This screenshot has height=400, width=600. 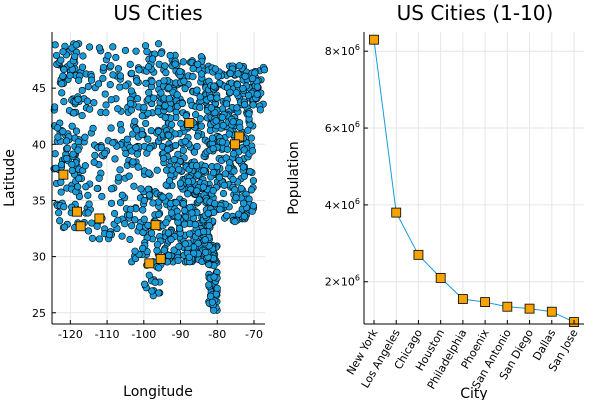 What do you see at coordinates (475, 13) in the screenshot?
I see `line-title: US Cities (1-10)` at bounding box center [475, 13].